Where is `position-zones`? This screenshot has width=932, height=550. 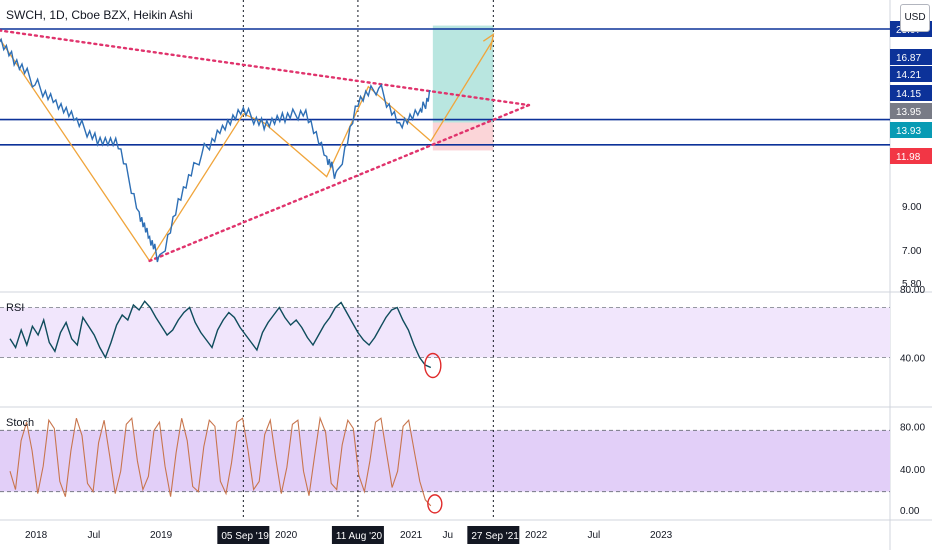 position-zones is located at coordinates (463, 88).